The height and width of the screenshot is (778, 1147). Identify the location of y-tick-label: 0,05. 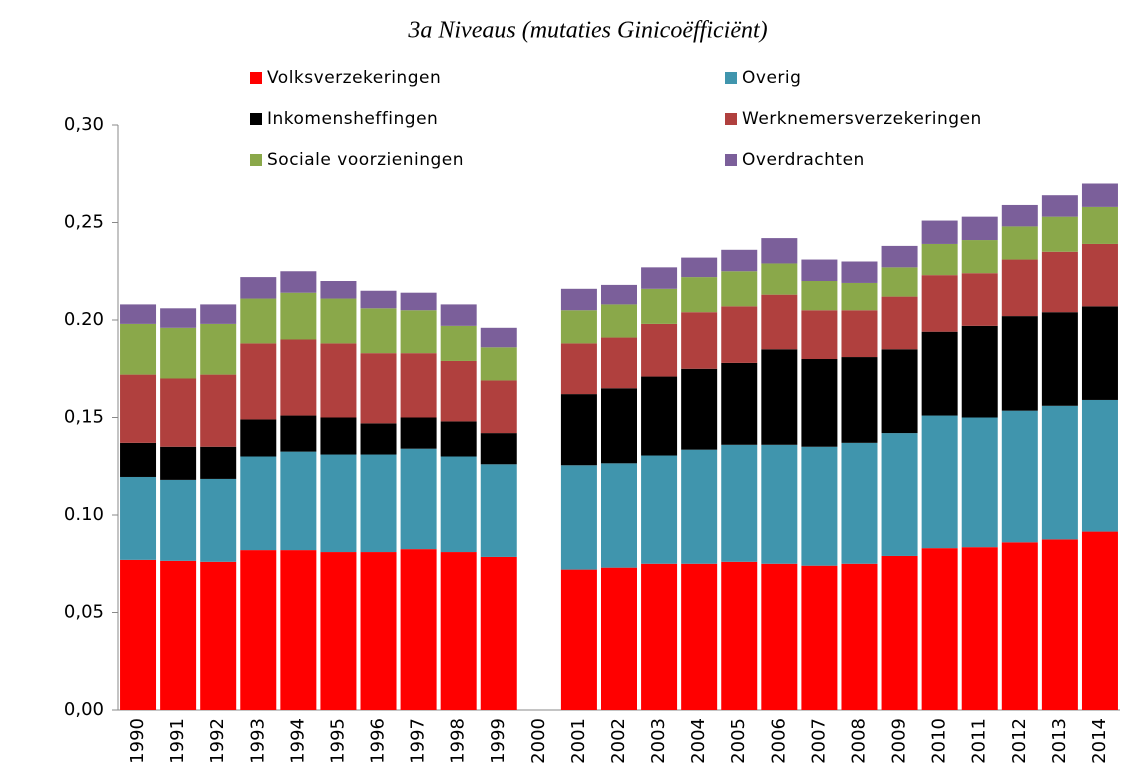
(84, 612).